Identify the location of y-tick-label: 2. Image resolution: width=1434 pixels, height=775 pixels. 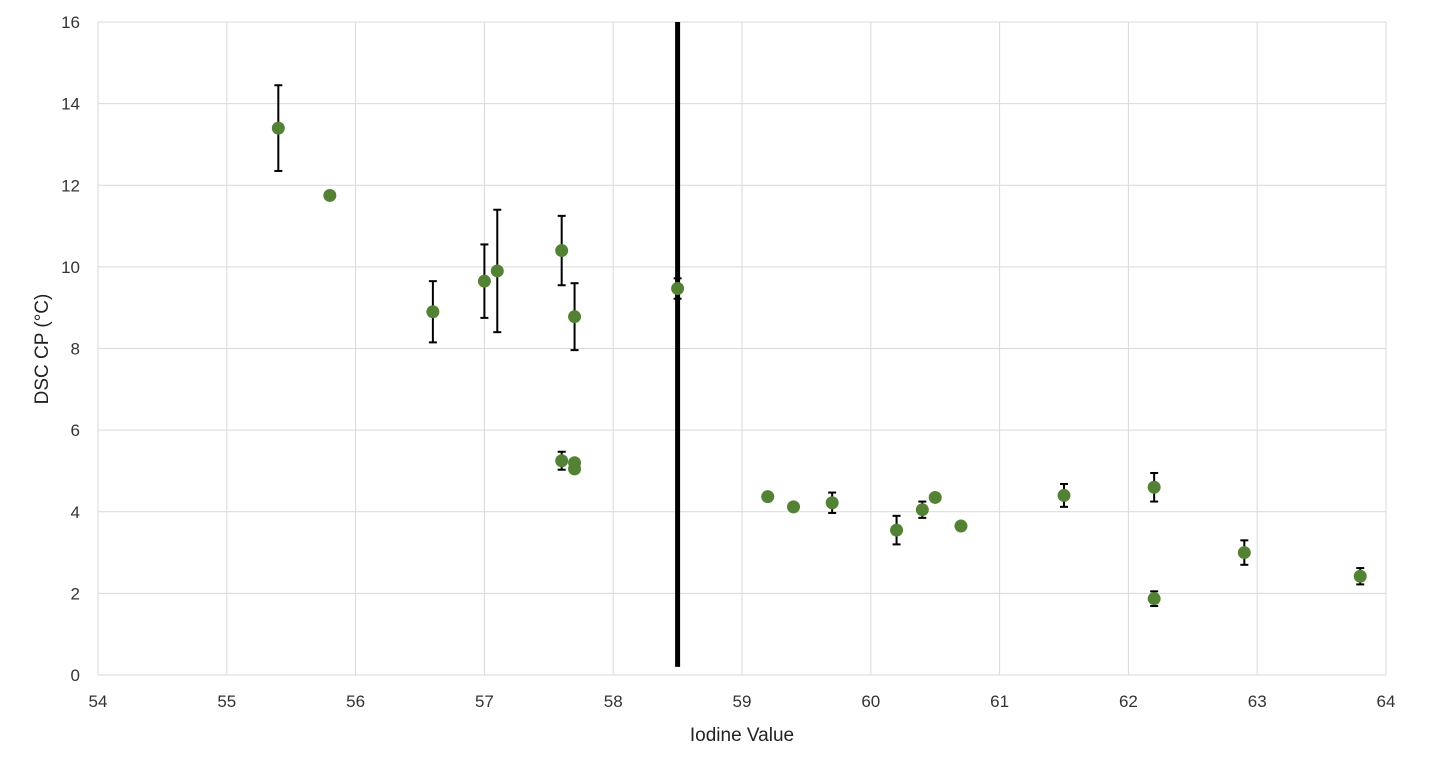
(75, 593).